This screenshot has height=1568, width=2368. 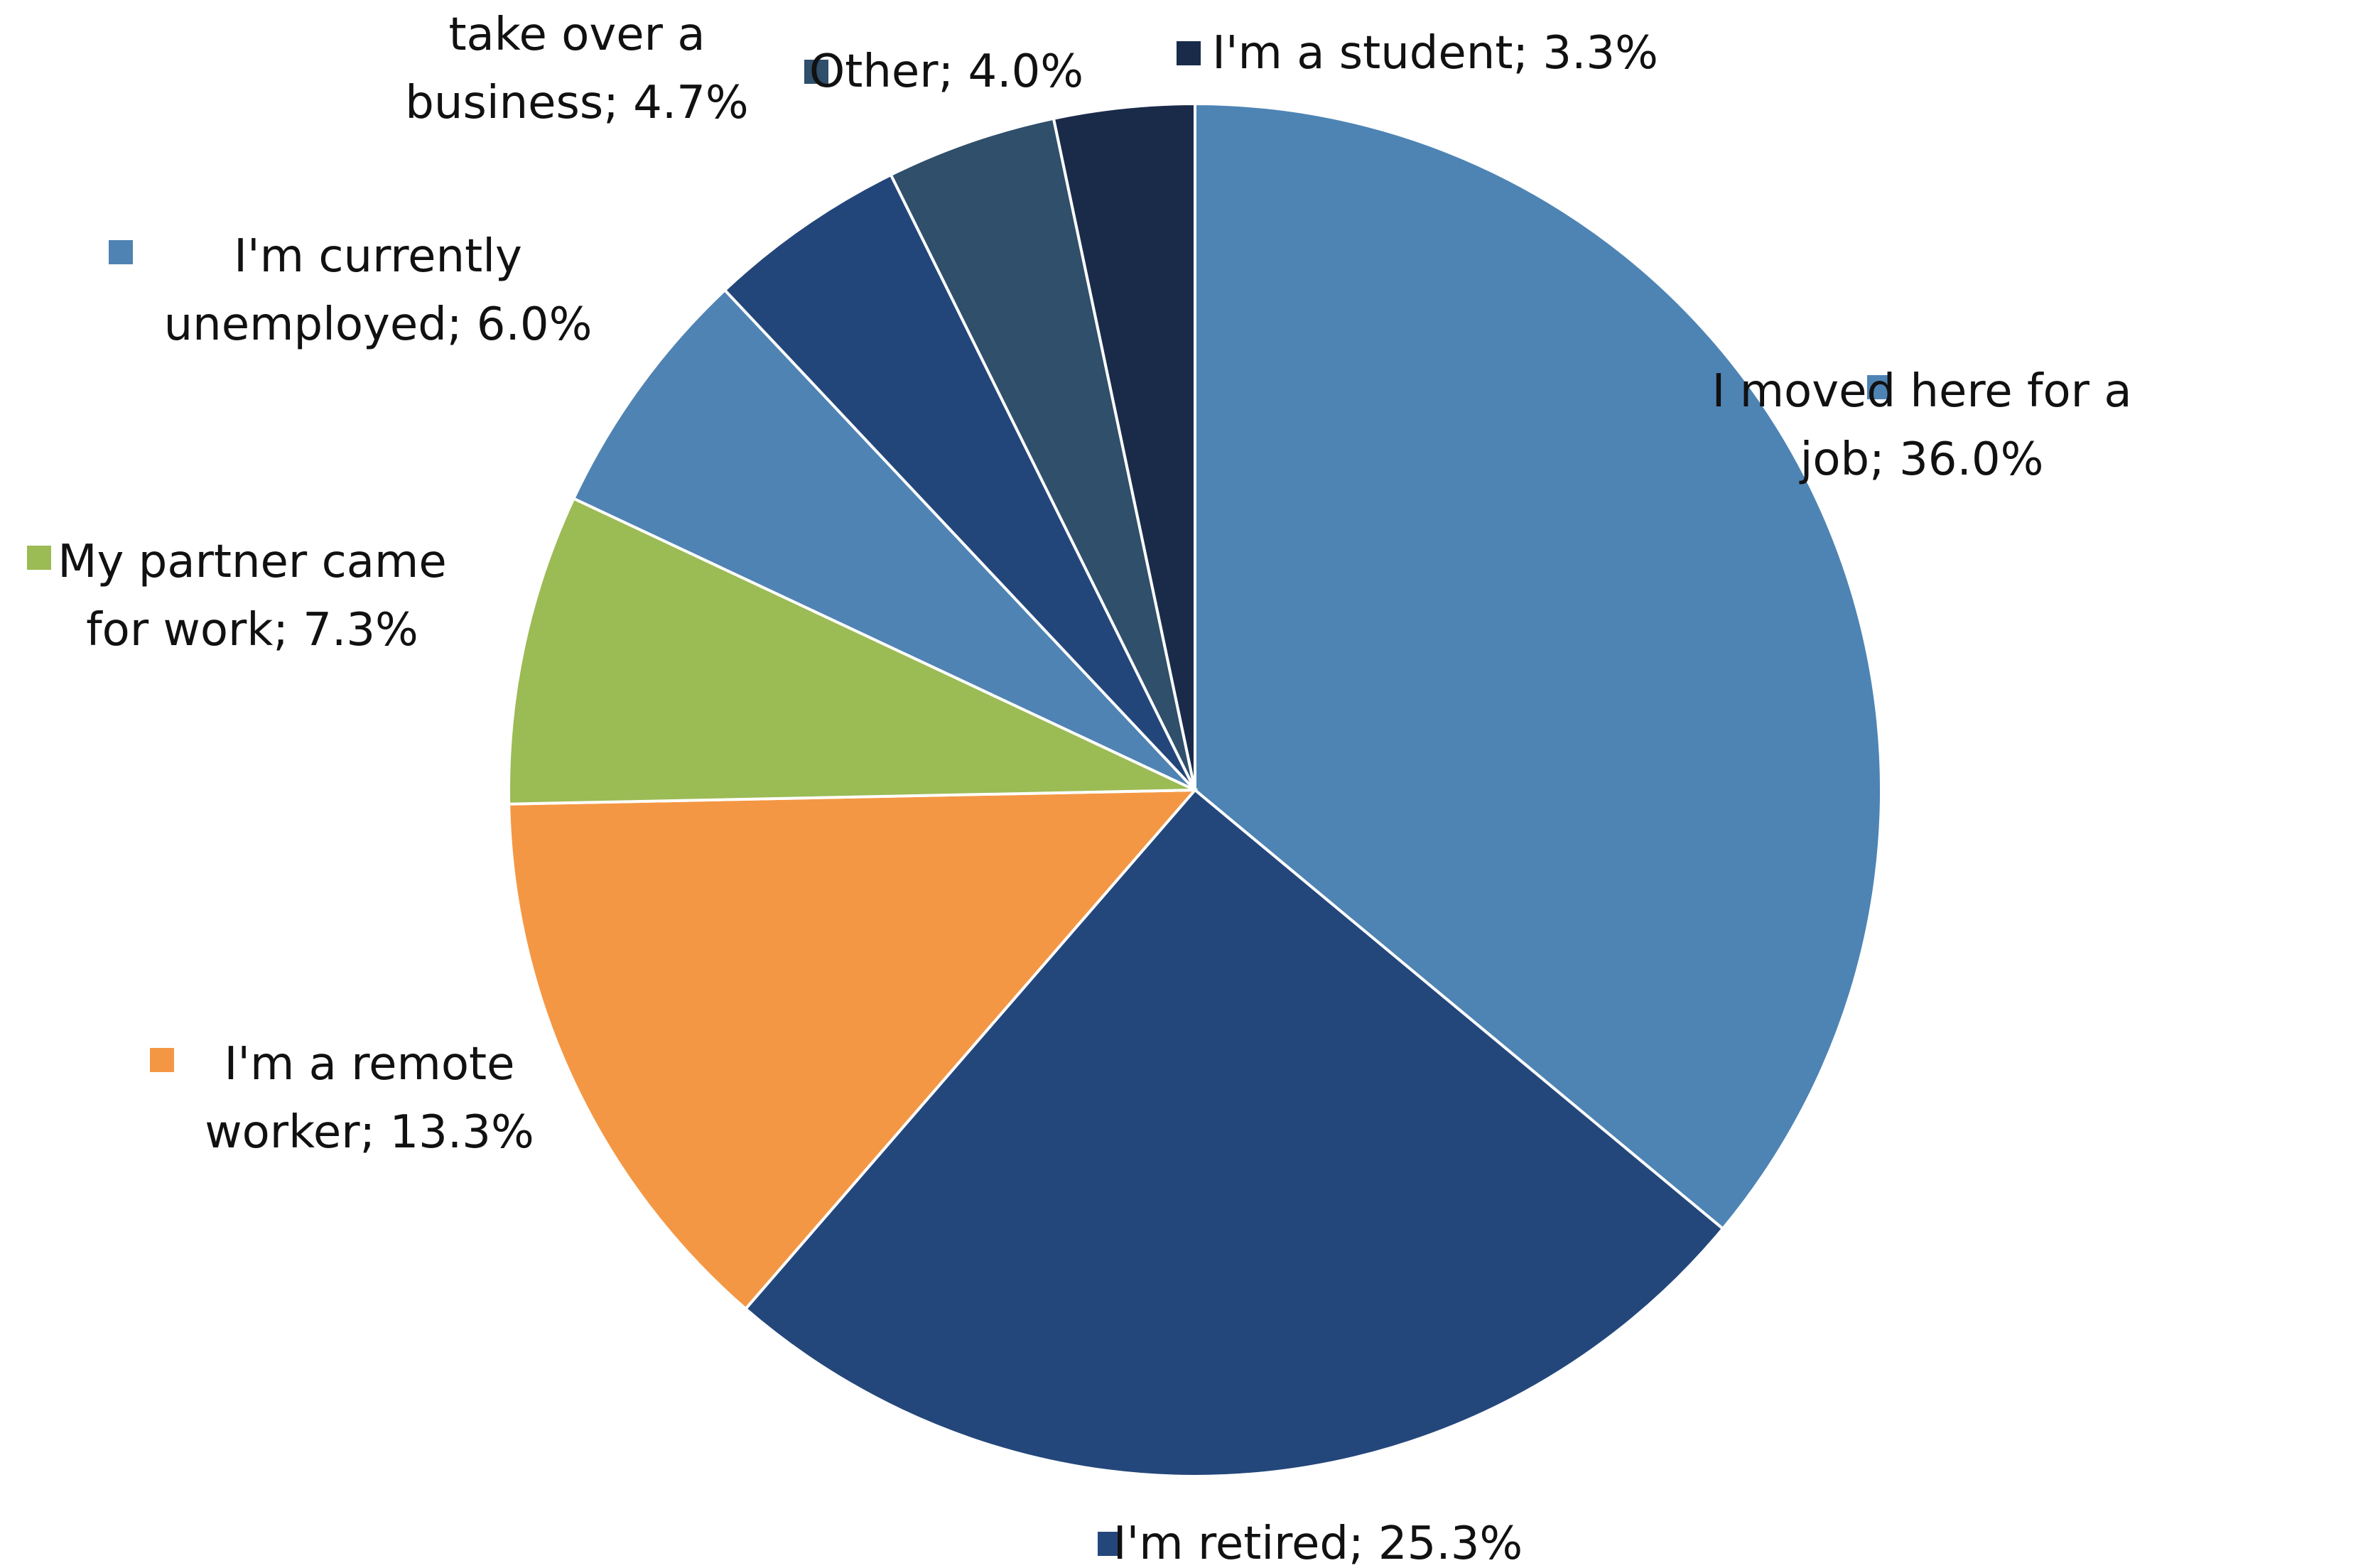 What do you see at coordinates (378, 256) in the screenshot?
I see `slice-label-line: I'm currently` at bounding box center [378, 256].